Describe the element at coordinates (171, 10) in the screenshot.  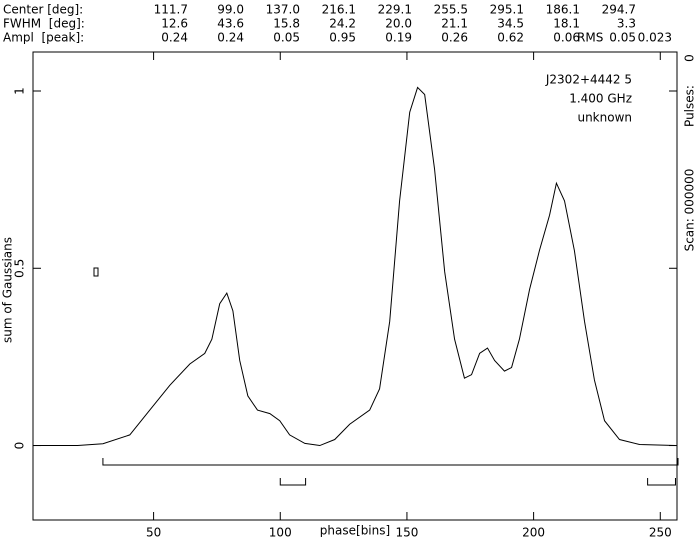
I see `table-cell: 111.7` at that location.